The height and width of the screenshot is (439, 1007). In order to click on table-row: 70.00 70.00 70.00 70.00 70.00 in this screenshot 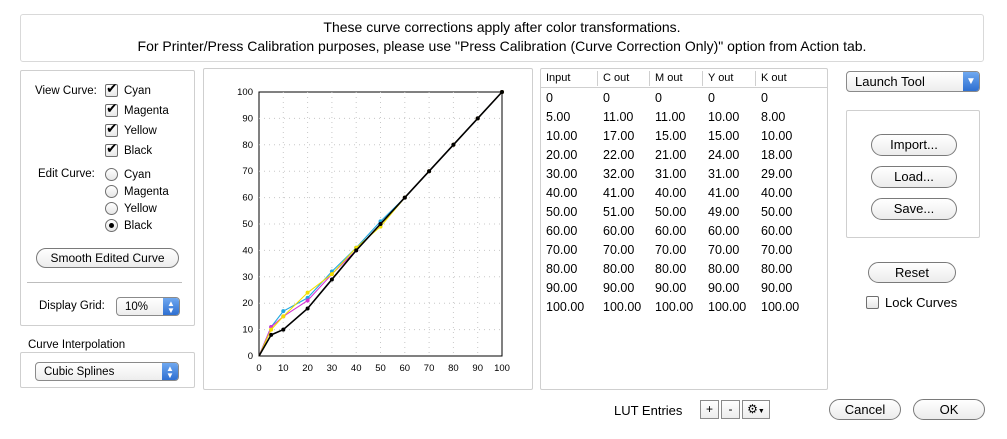, I will do `click(684, 251)`.